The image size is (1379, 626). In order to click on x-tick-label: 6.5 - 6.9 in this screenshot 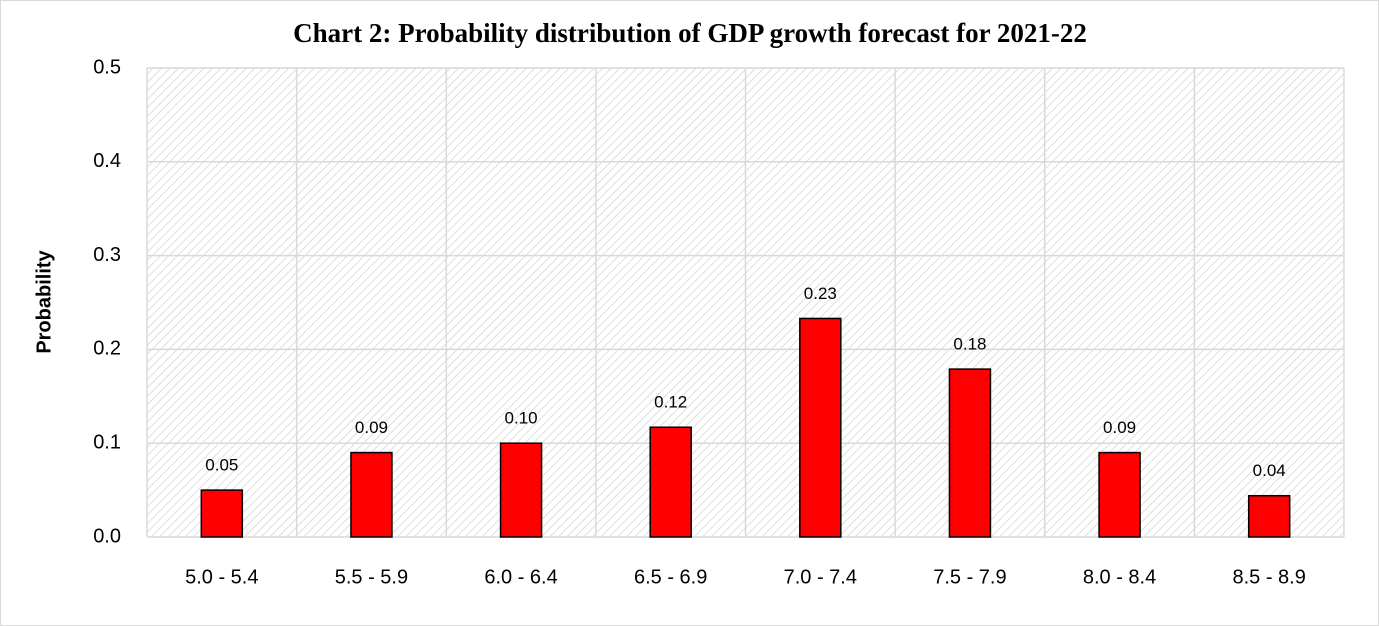, I will do `click(670, 577)`.